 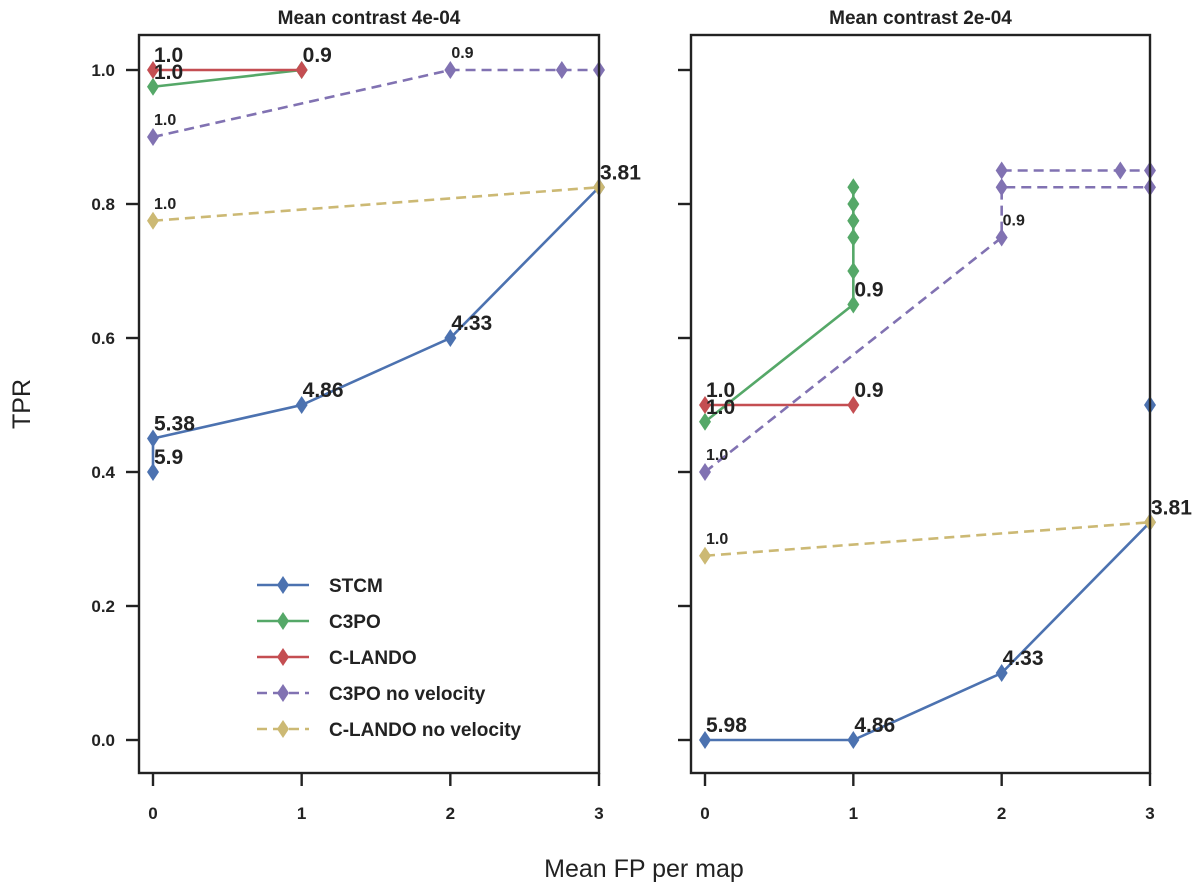 I want to click on panel-title: Mean contrast 2e-04, so click(x=920, y=18).